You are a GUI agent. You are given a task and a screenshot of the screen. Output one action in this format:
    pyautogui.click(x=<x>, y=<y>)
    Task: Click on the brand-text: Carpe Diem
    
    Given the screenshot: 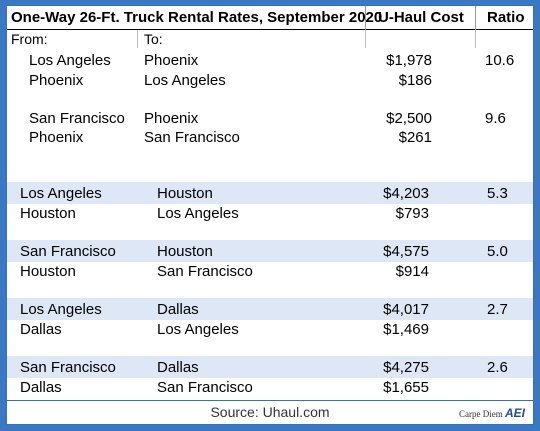 What is the action you would take?
    pyautogui.click(x=481, y=414)
    